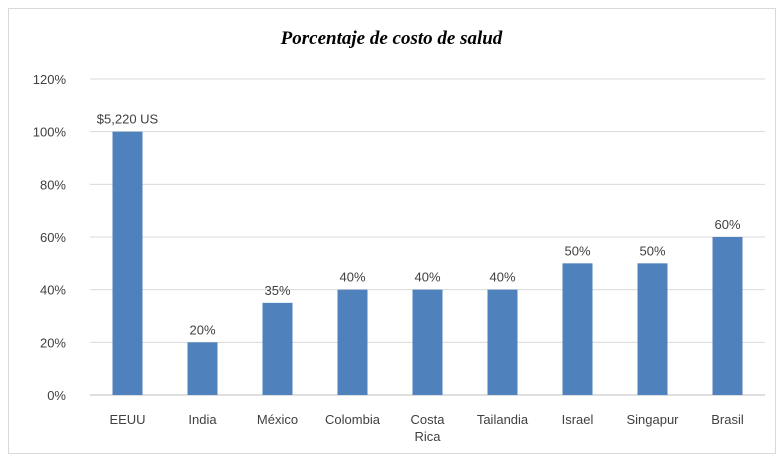 This screenshot has height=459, width=783. Describe the element at coordinates (578, 419) in the screenshot. I see `x-tick-label: Israel` at that location.